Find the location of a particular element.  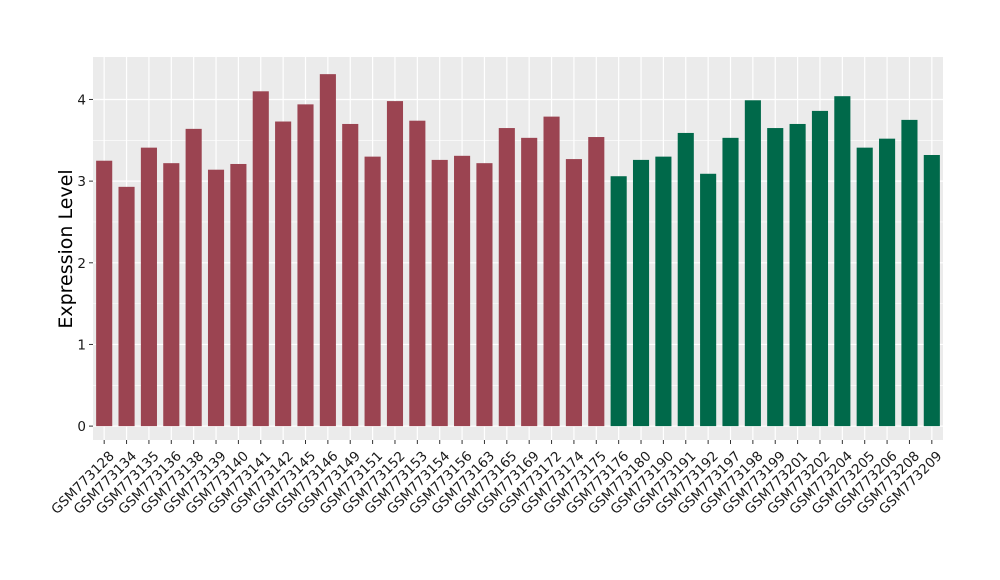

bar-GSM773146 is located at coordinates (327, 250).